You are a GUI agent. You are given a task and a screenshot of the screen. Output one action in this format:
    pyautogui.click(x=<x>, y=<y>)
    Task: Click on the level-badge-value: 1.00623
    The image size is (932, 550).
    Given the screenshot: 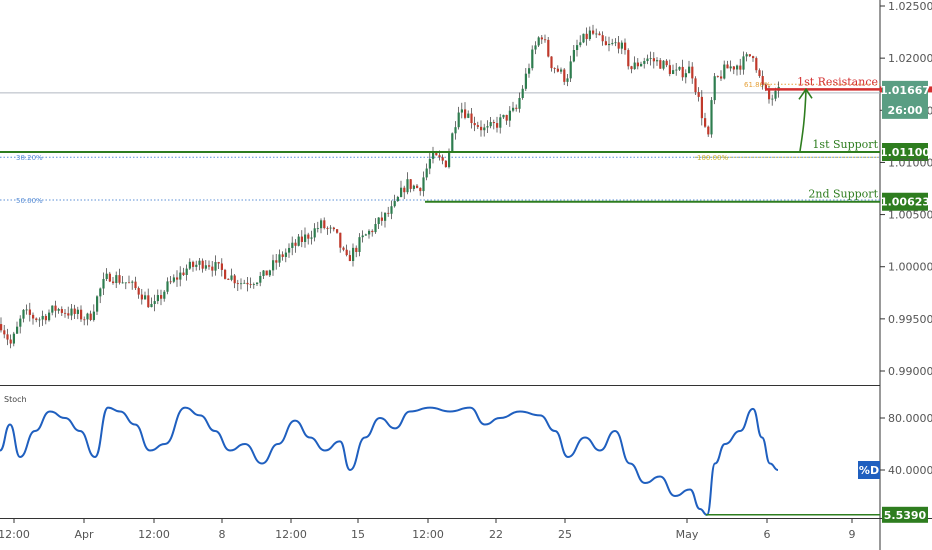 What is the action you would take?
    pyautogui.click(x=905, y=202)
    